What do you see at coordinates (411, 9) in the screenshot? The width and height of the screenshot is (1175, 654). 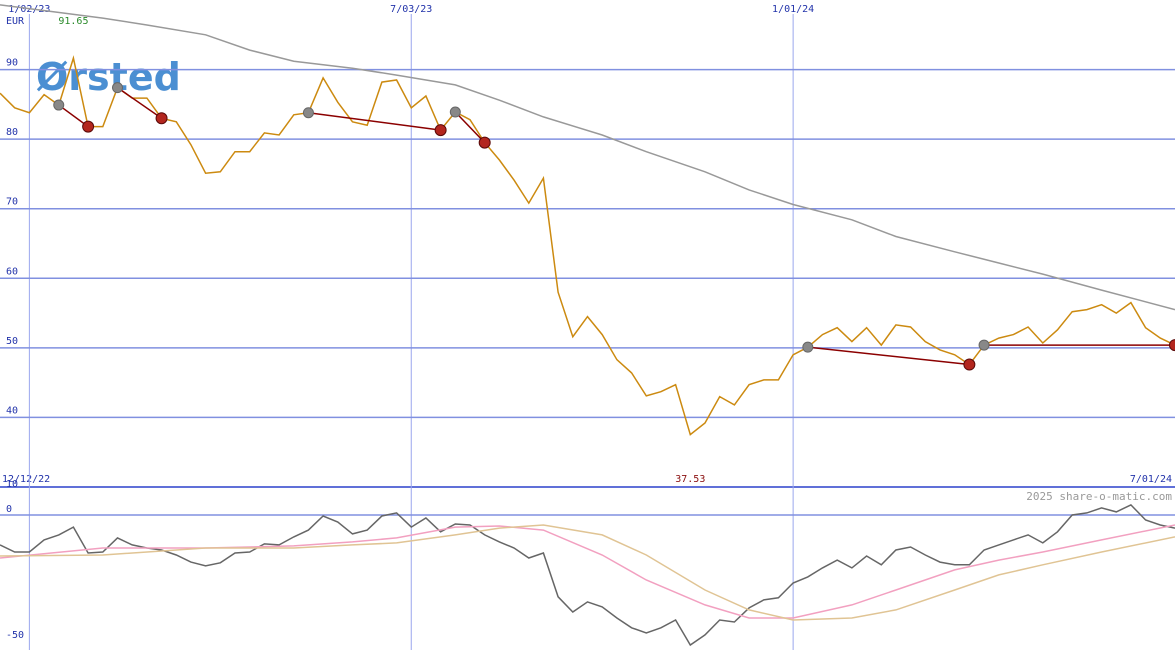 I see `x-tick-label: 7/03/23` at bounding box center [411, 9].